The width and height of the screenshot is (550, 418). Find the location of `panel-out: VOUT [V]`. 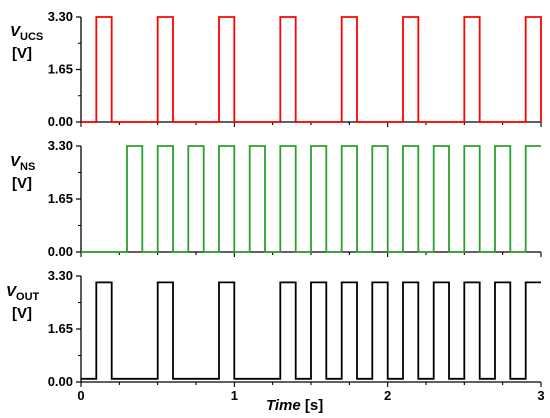

panel-out: VOUT [V] is located at coordinates (23, 302).